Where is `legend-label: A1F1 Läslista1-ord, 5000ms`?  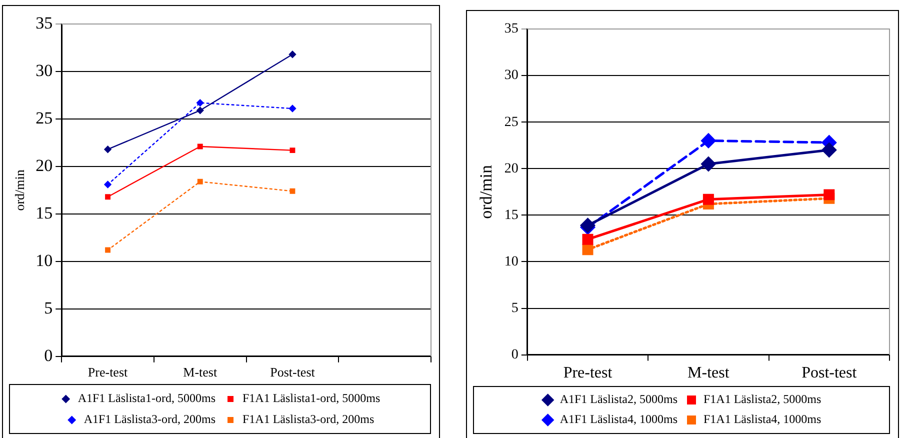
legend-label: A1F1 Läslista1-ord, 5000ms is located at coordinates (147, 398).